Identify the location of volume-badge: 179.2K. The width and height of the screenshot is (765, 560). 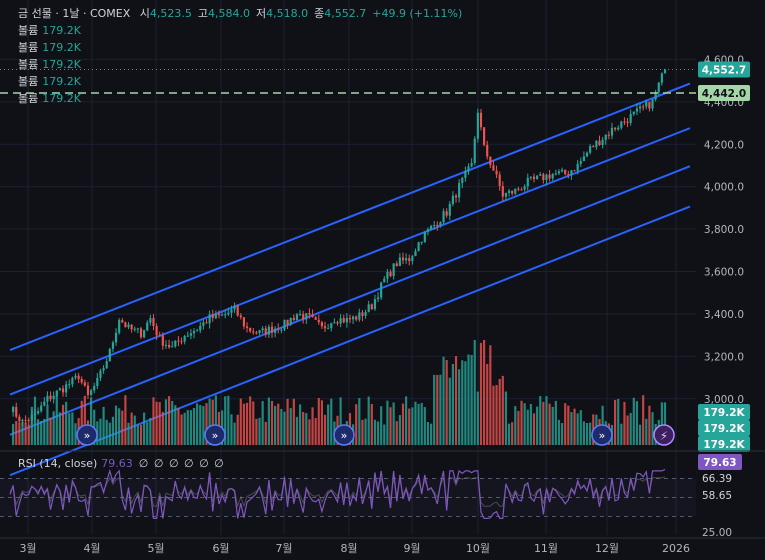
(724, 413).